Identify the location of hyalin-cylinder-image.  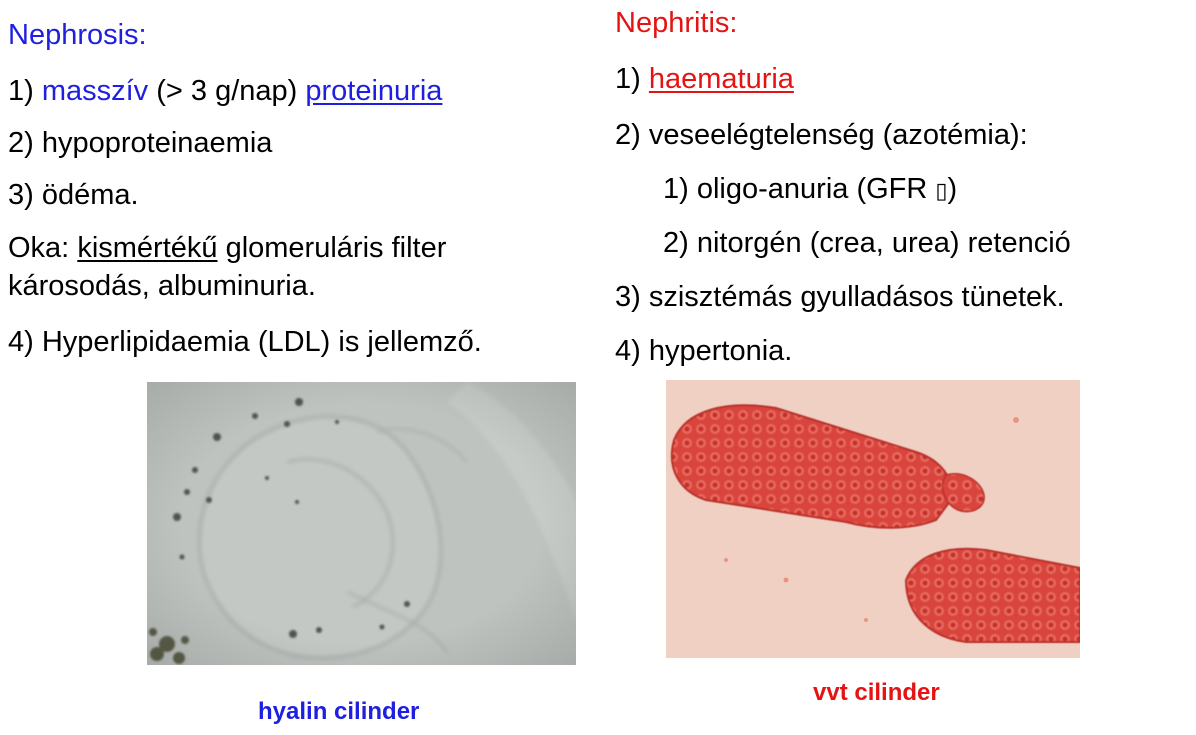
(361, 523).